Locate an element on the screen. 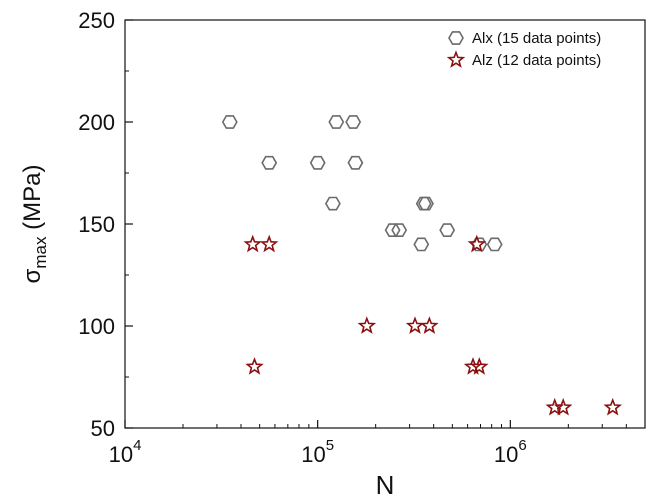 The width and height of the screenshot is (648, 500). x-tick-label-exponent: 5 is located at coordinates (330, 445).